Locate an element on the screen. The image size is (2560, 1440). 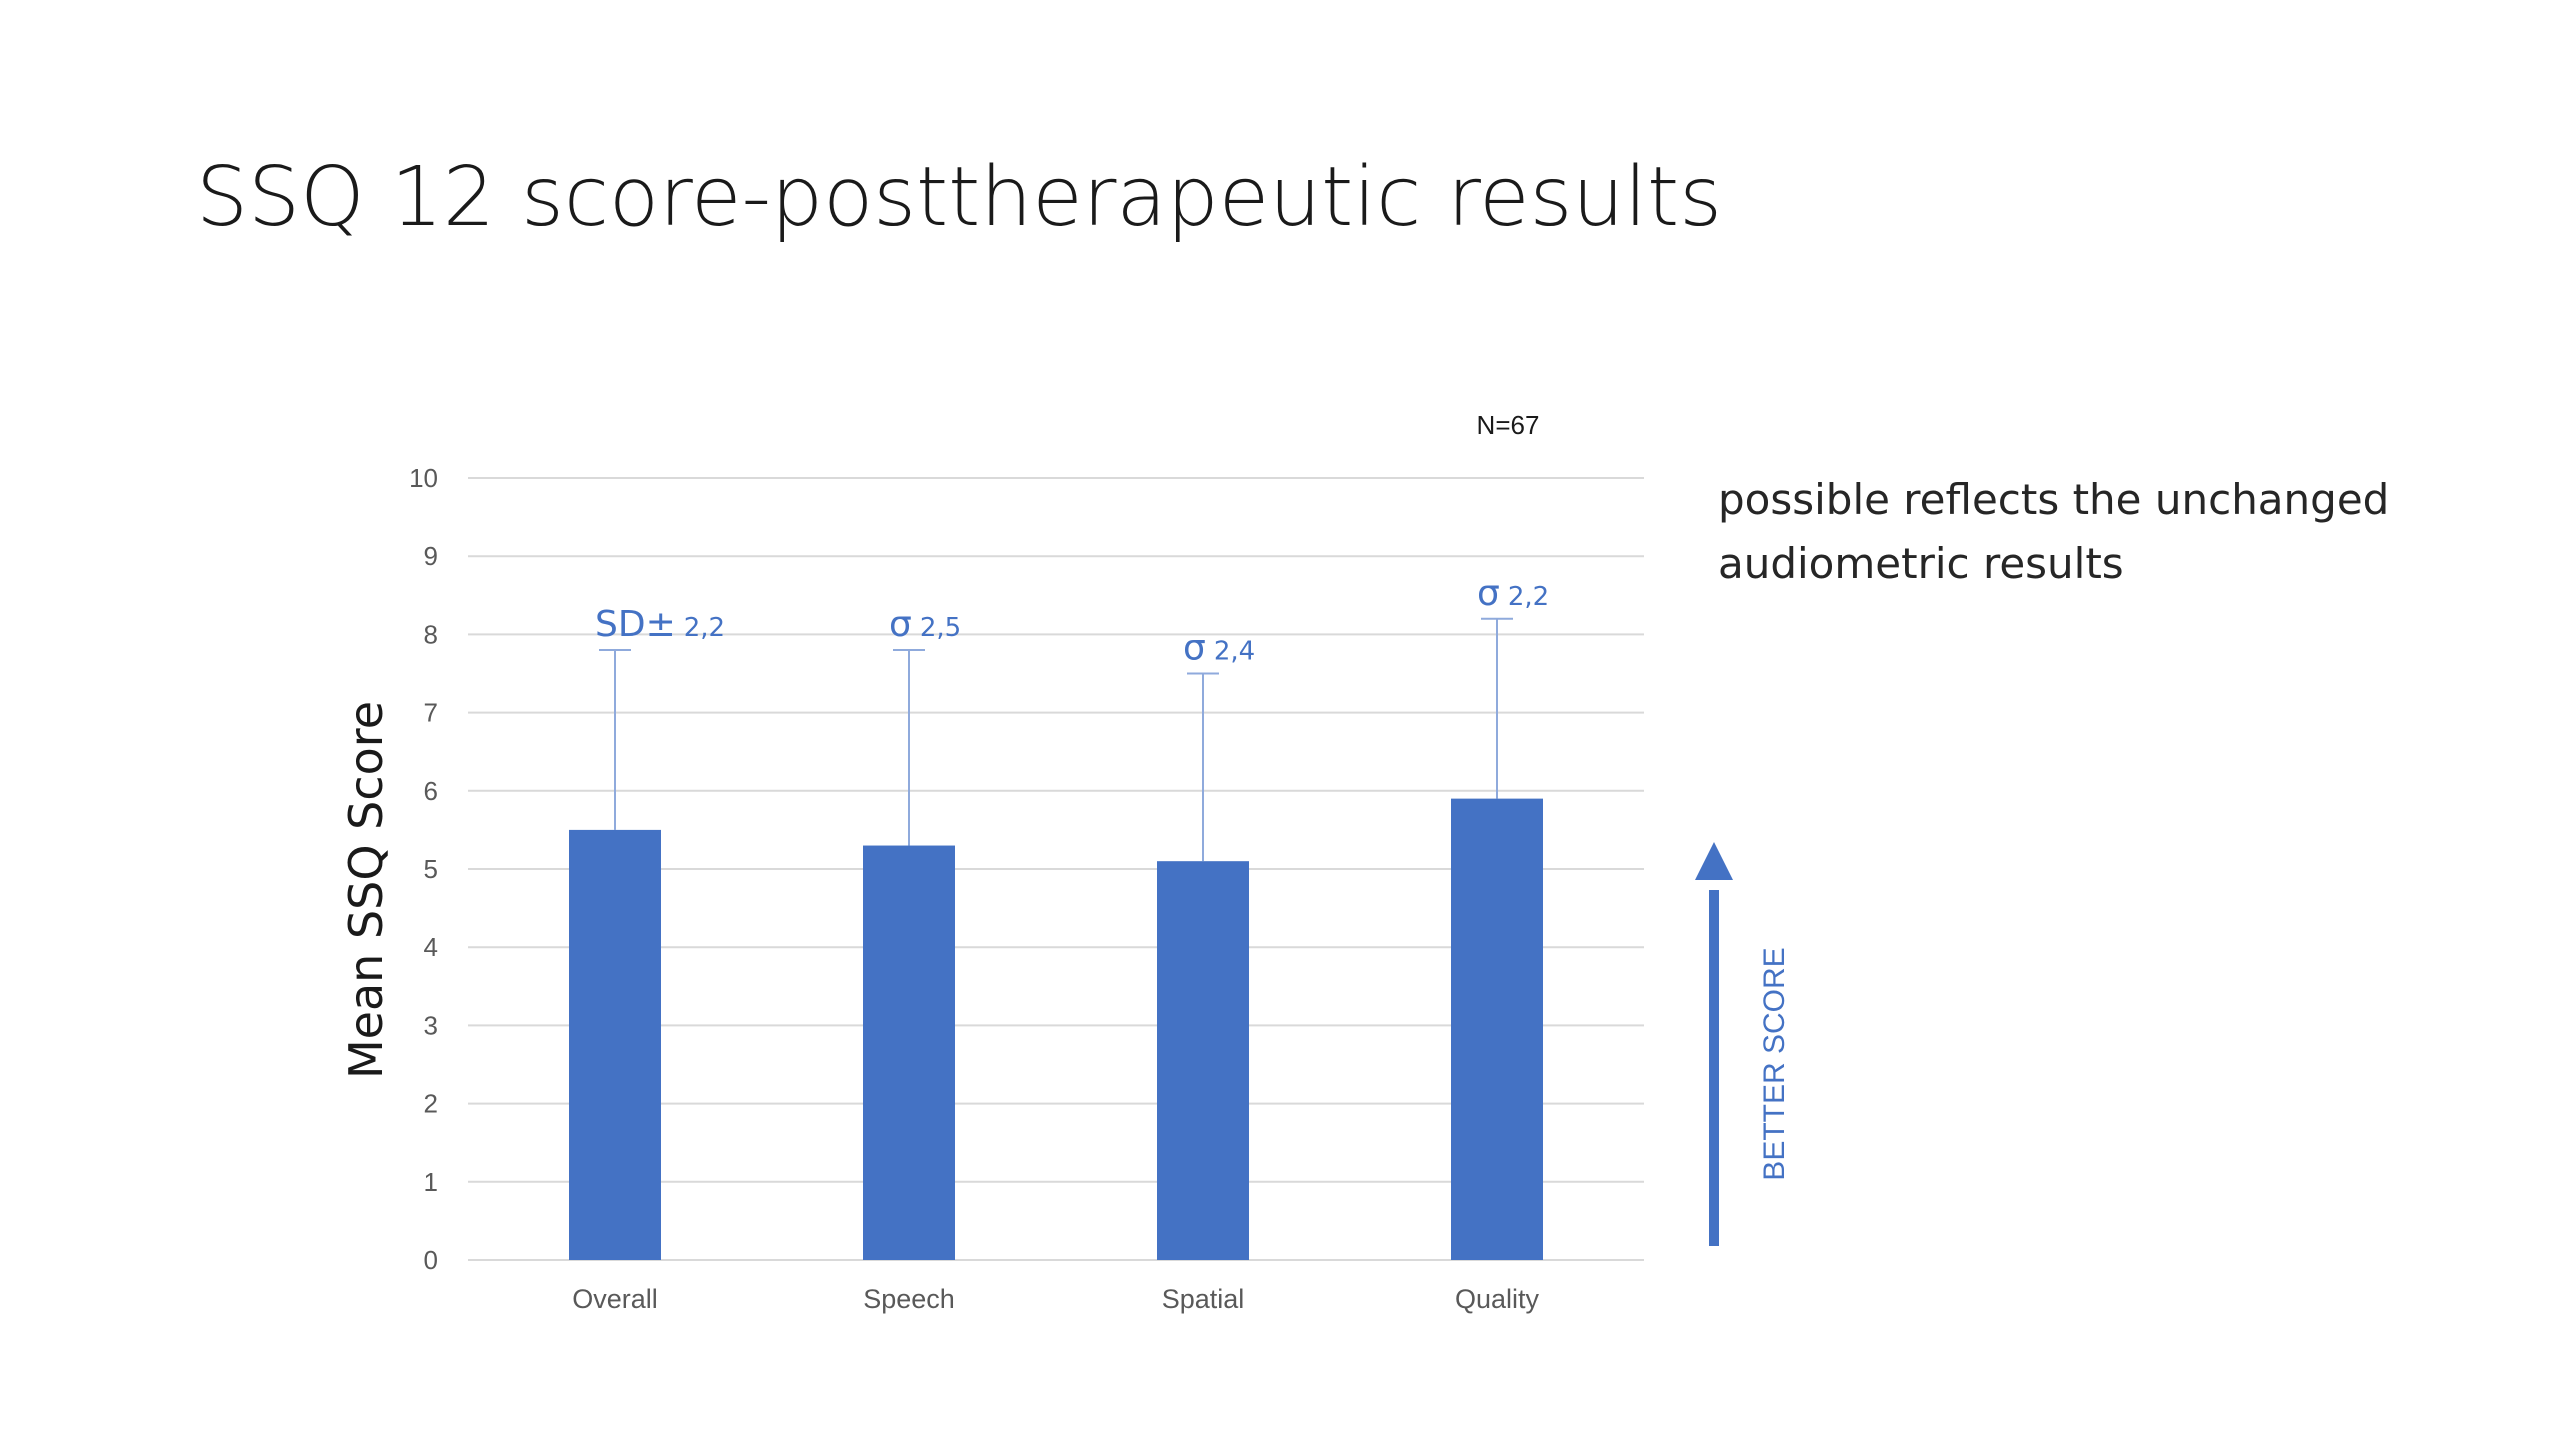
y-tick-label: 8 is located at coordinates (431, 634).